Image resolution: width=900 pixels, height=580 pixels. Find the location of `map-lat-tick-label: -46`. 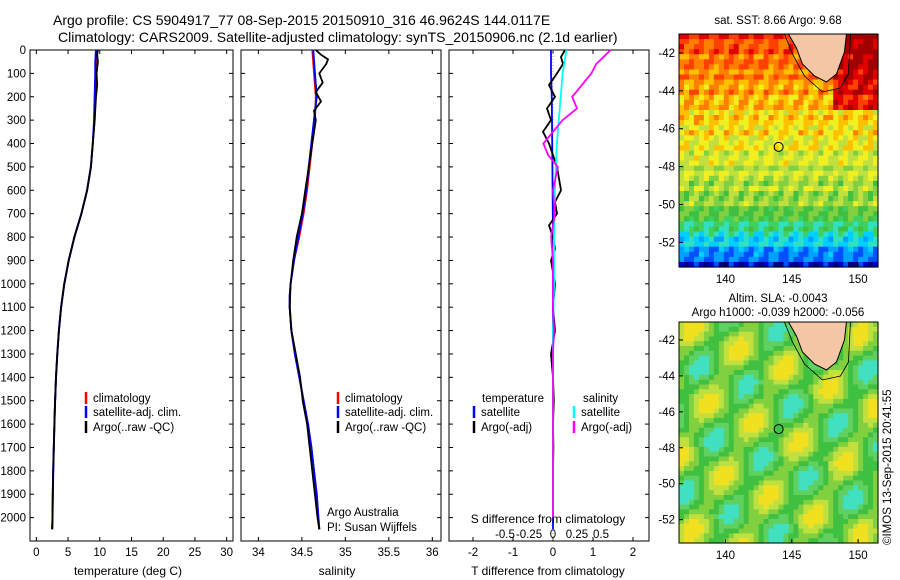

map-lat-tick-label: -46 is located at coordinates (666, 413).